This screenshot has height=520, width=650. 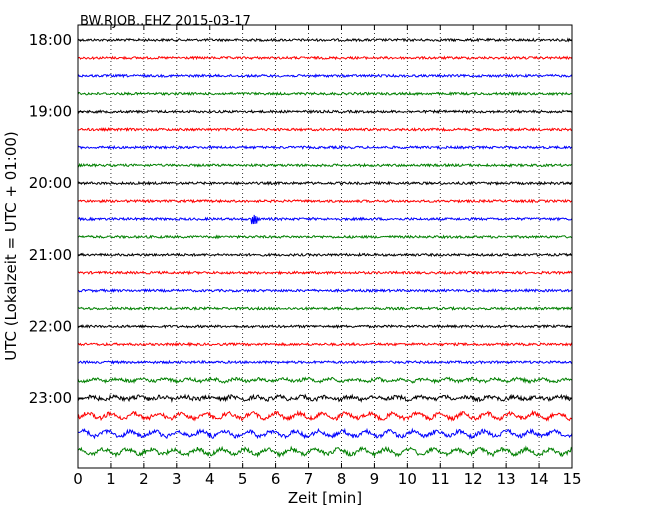 What do you see at coordinates (11, 246) in the screenshot?
I see `y-axis-title: UTC (Lokalzeit = UTC + 01:00)` at bounding box center [11, 246].